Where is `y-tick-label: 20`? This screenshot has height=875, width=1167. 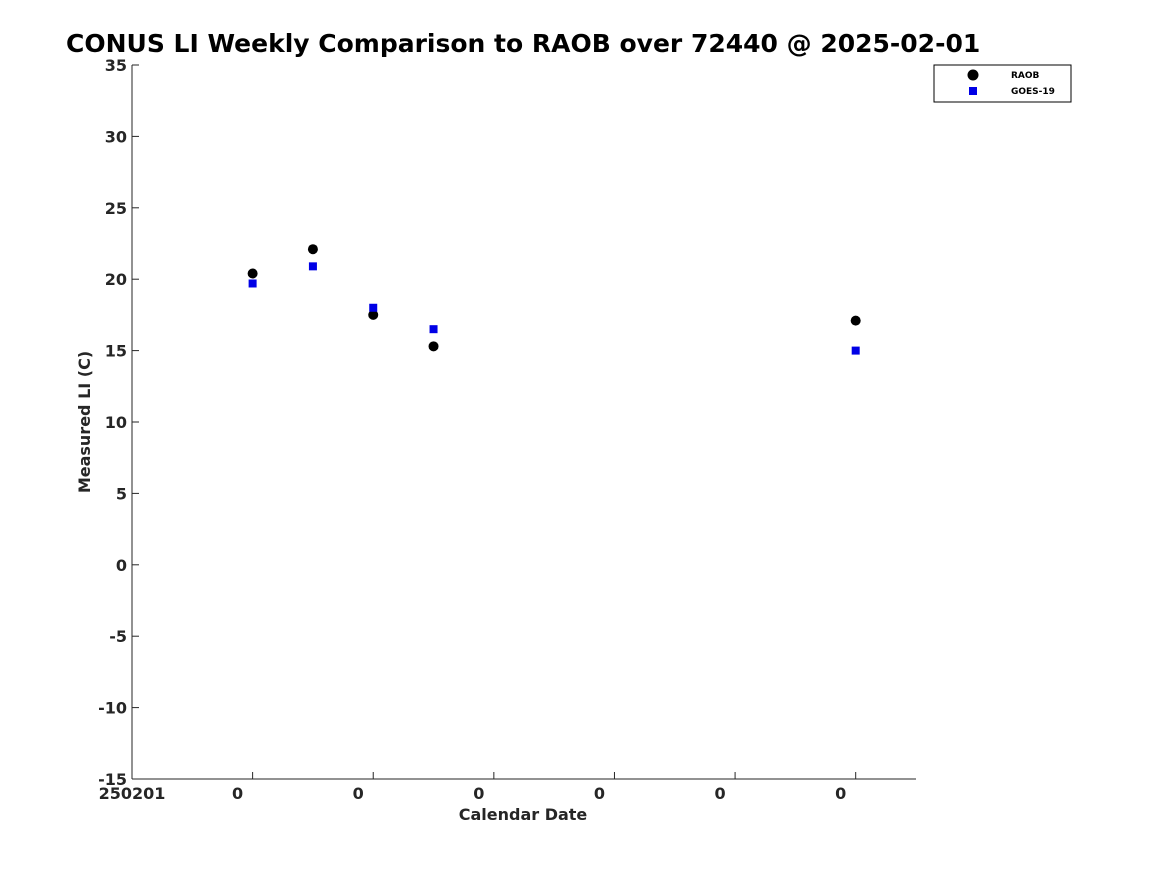 y-tick-label: 20 is located at coordinates (116, 279).